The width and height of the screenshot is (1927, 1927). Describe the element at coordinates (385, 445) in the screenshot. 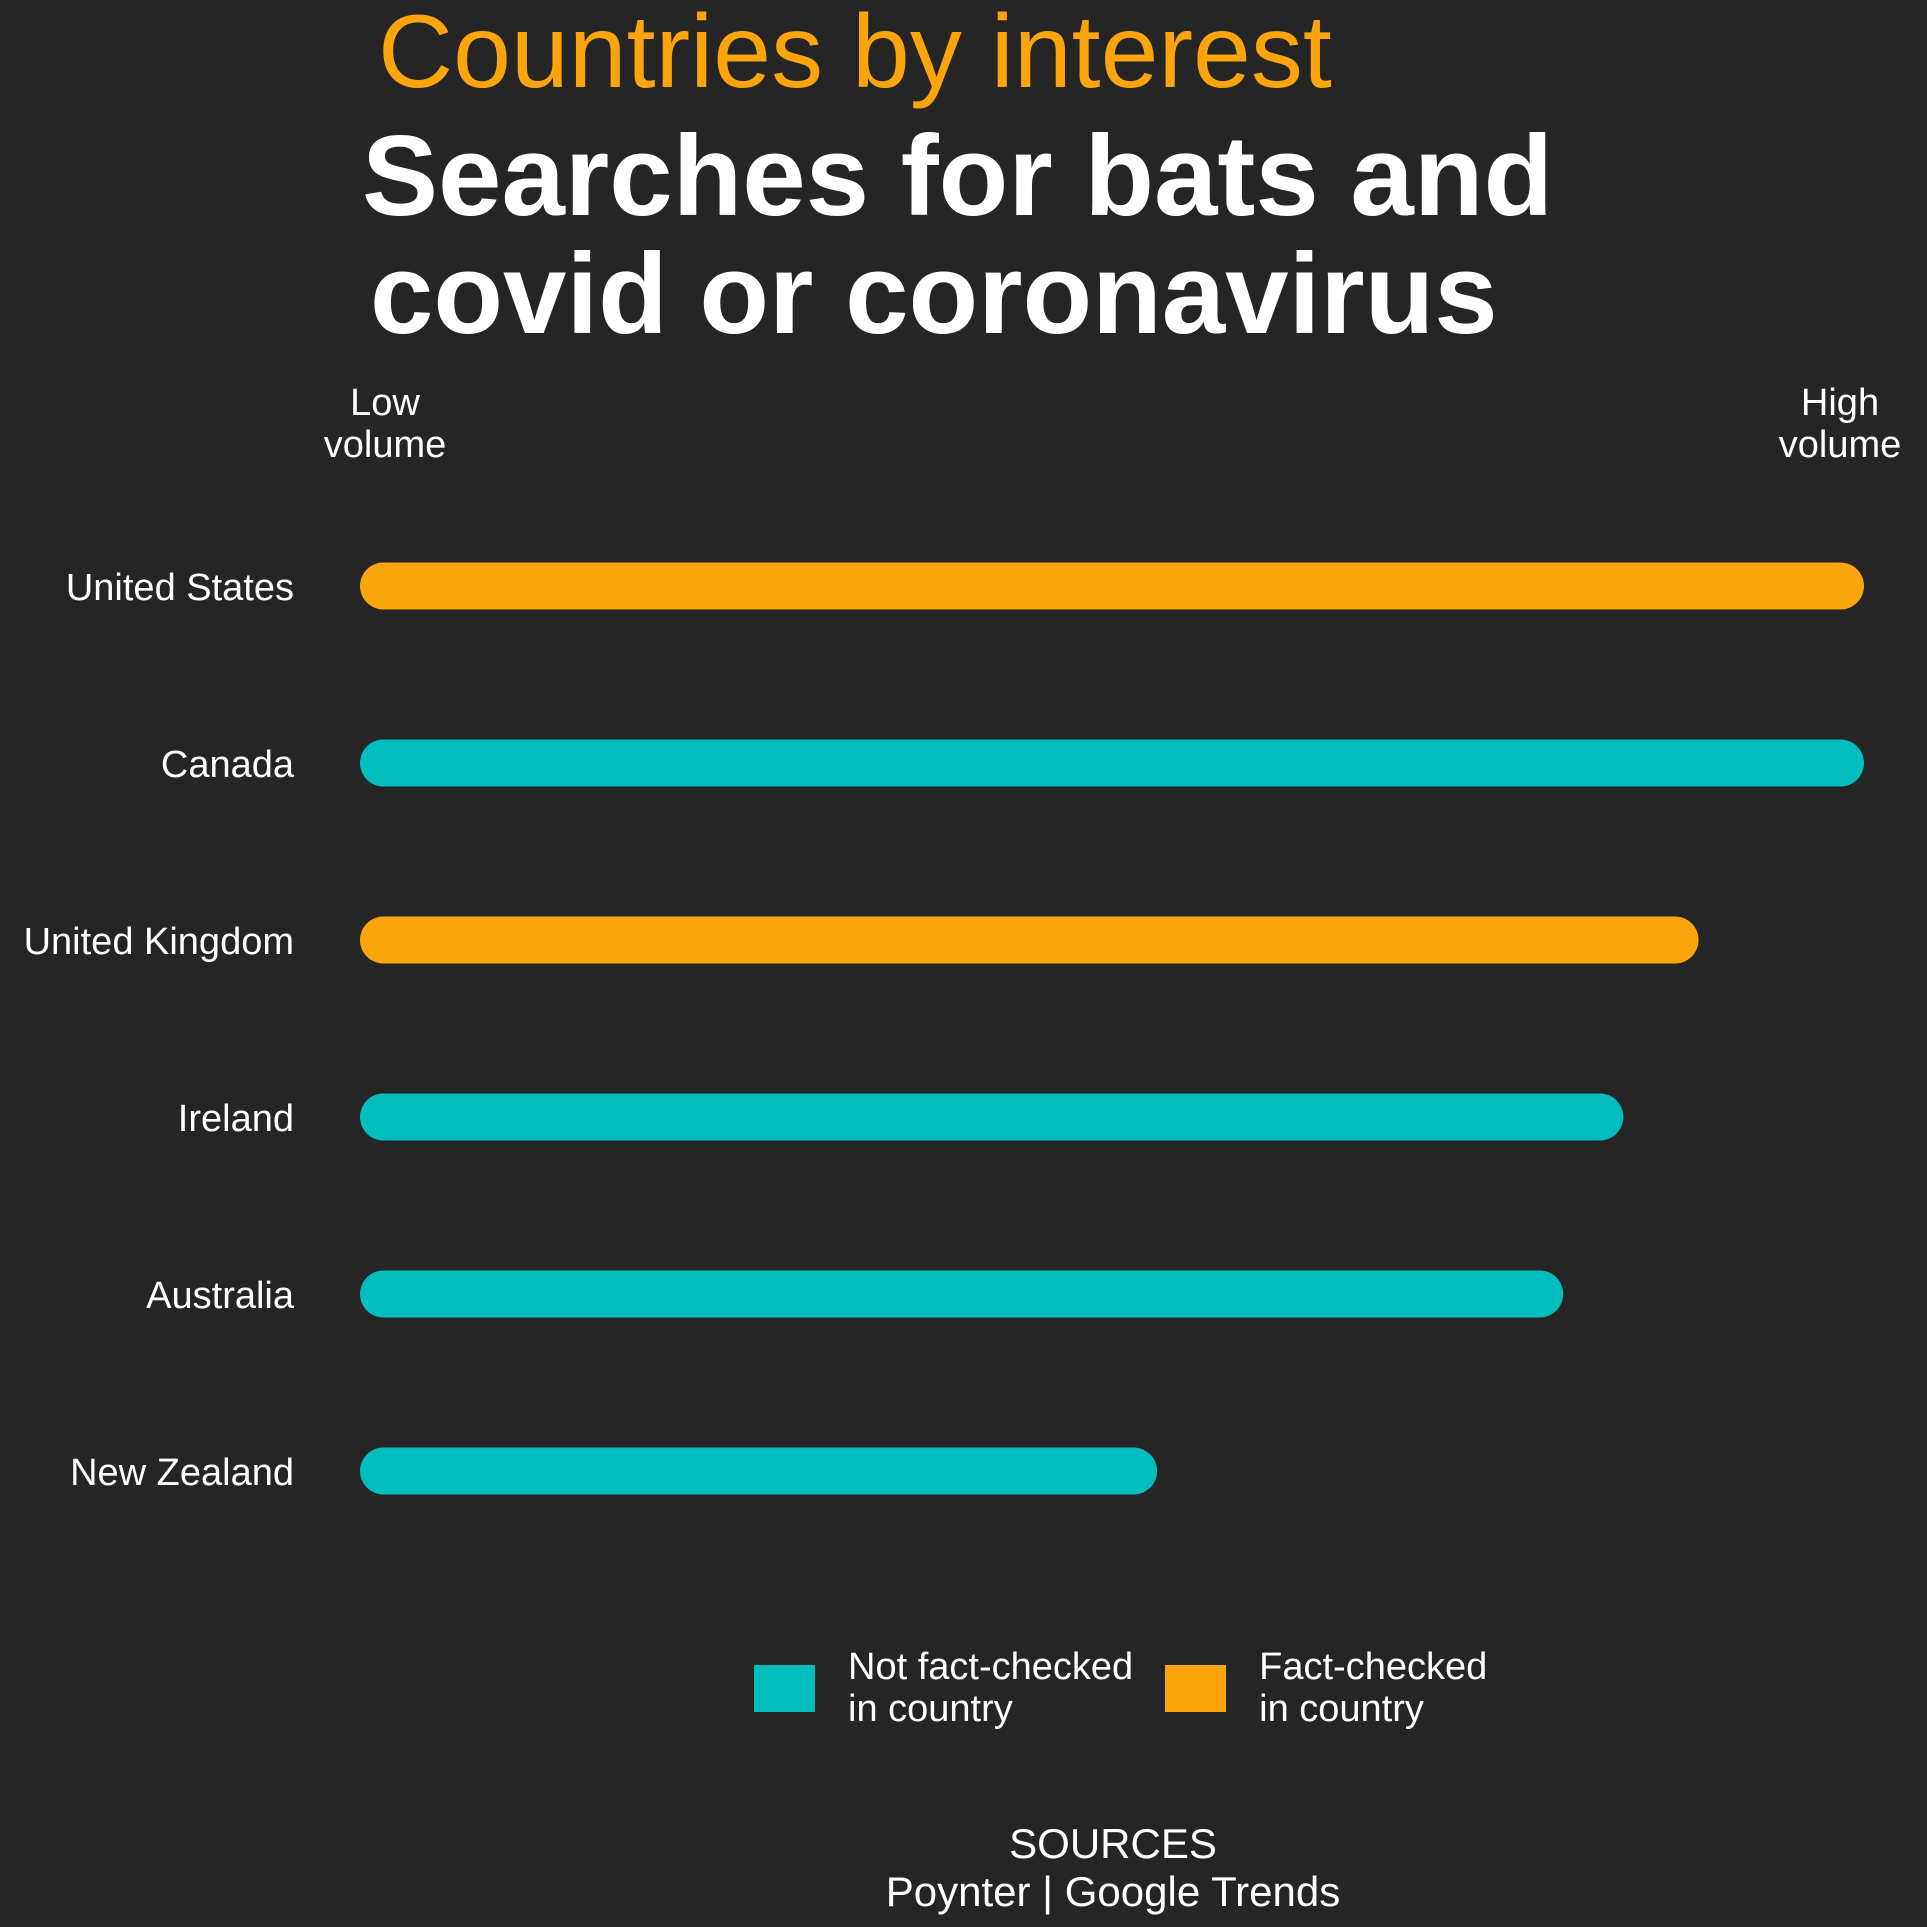

I see `scale-low-line-2: volume` at that location.